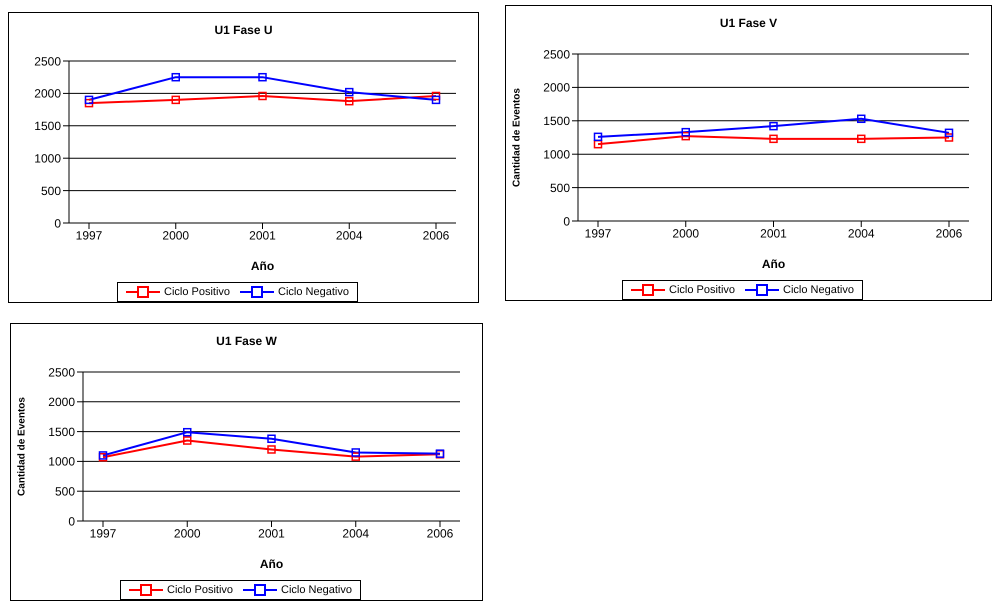 This screenshot has height=603, width=1000. I want to click on chart-title: U1 Fase V, so click(748, 24).